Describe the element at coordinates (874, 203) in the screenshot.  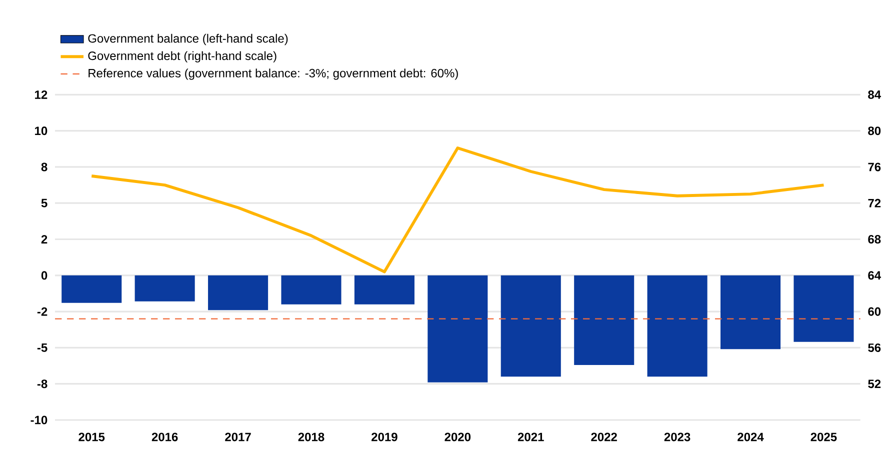
I see `y2-tick-label: 72` at that location.